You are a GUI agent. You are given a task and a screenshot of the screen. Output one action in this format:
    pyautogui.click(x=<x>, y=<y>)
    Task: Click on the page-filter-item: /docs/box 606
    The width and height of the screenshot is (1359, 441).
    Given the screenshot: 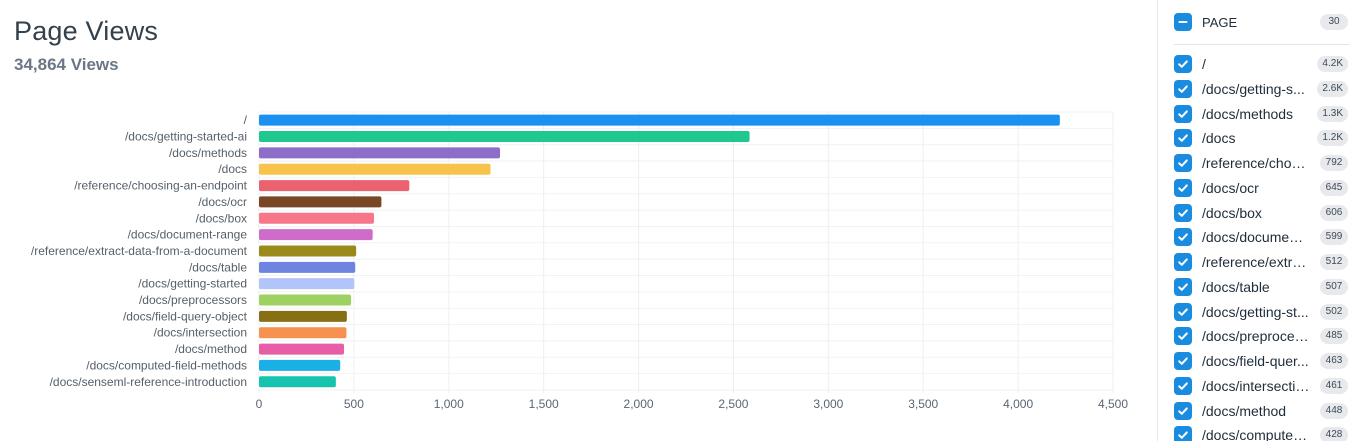 What is the action you would take?
    pyautogui.click(x=1261, y=213)
    